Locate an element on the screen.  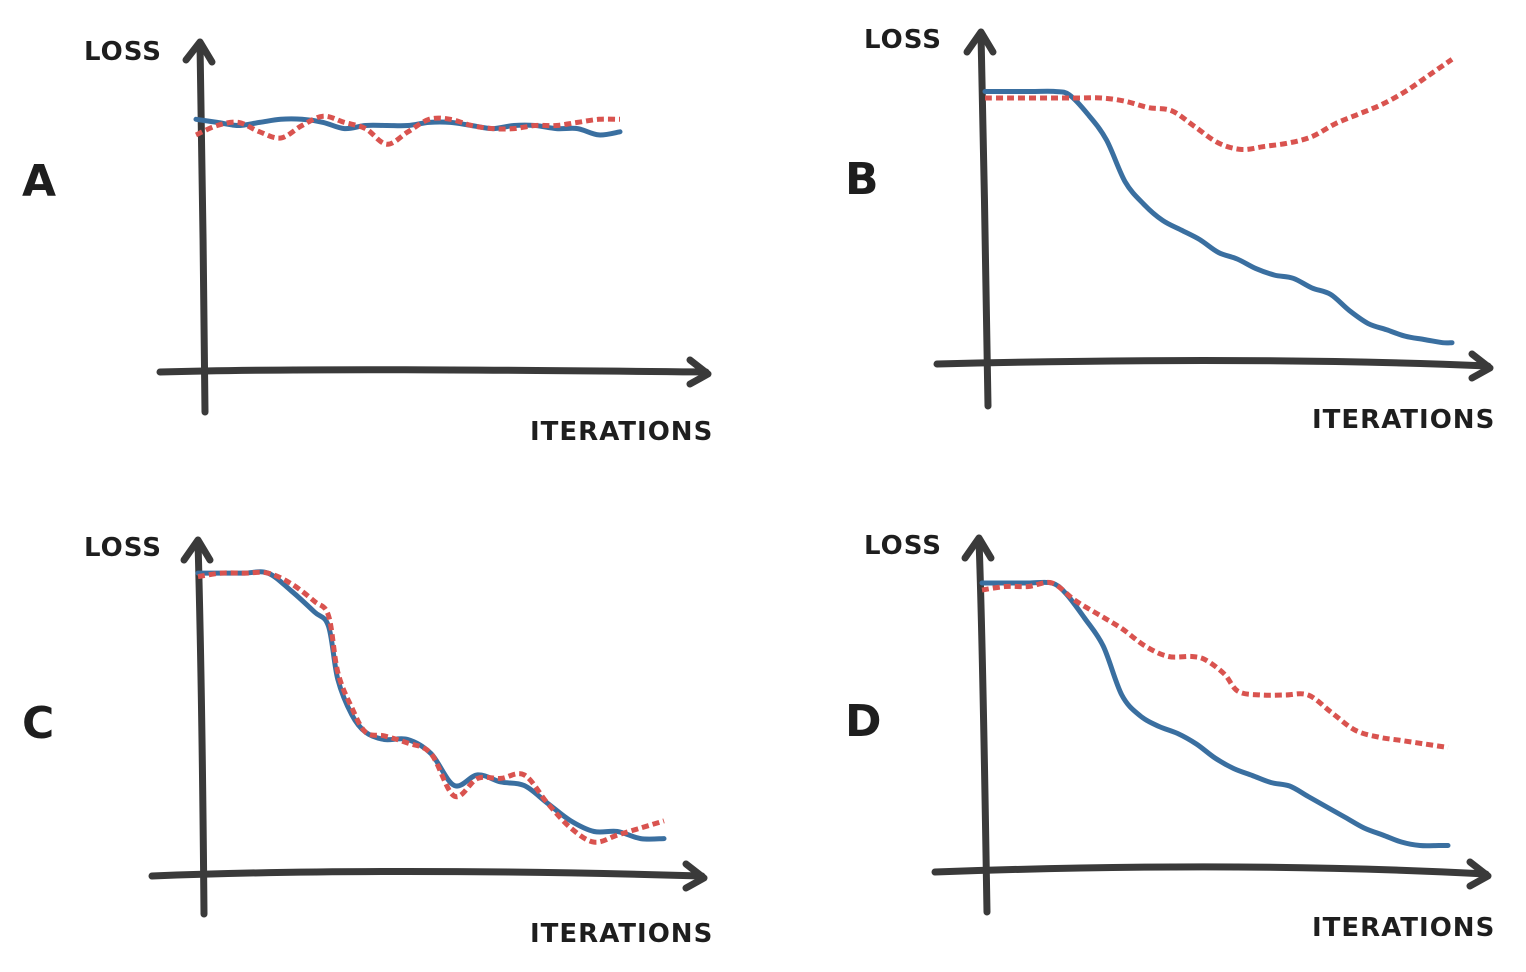
plot-area-b is located at coordinates (1218, 201).